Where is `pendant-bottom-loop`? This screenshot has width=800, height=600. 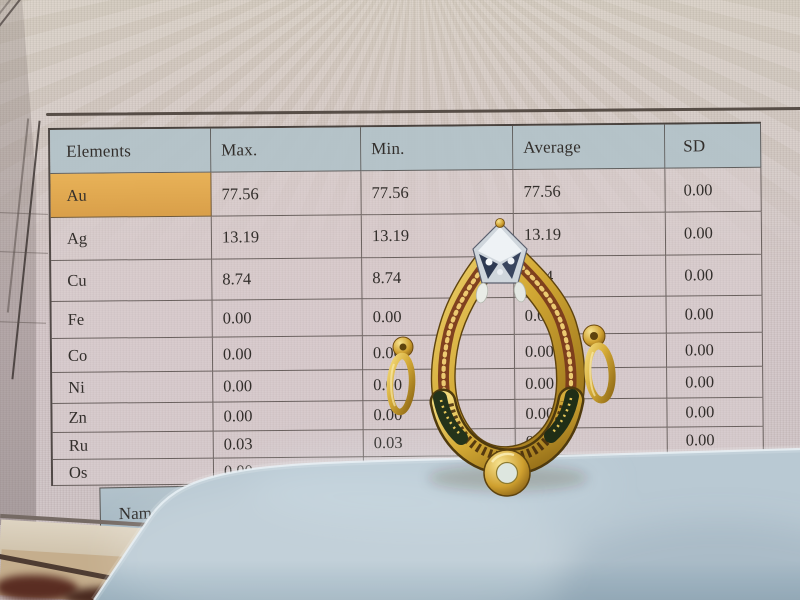 pendant-bottom-loop is located at coordinates (507, 473).